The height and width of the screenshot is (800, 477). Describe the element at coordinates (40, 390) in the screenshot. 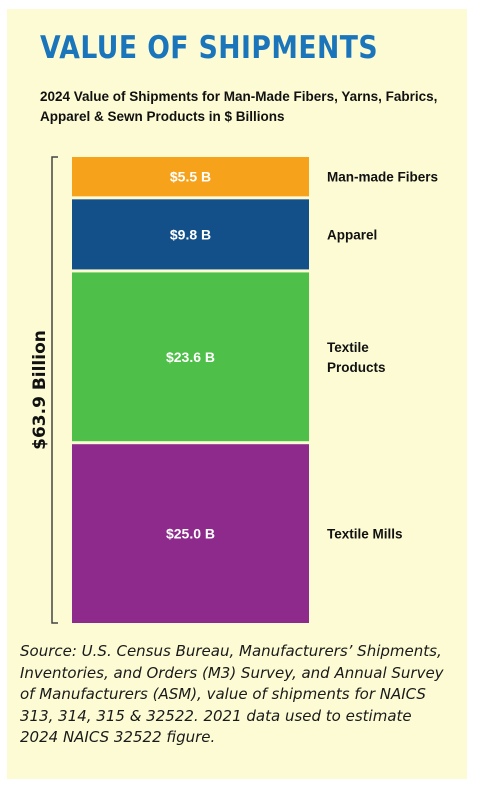

I see `total-label: $63.9 Billion` at that location.